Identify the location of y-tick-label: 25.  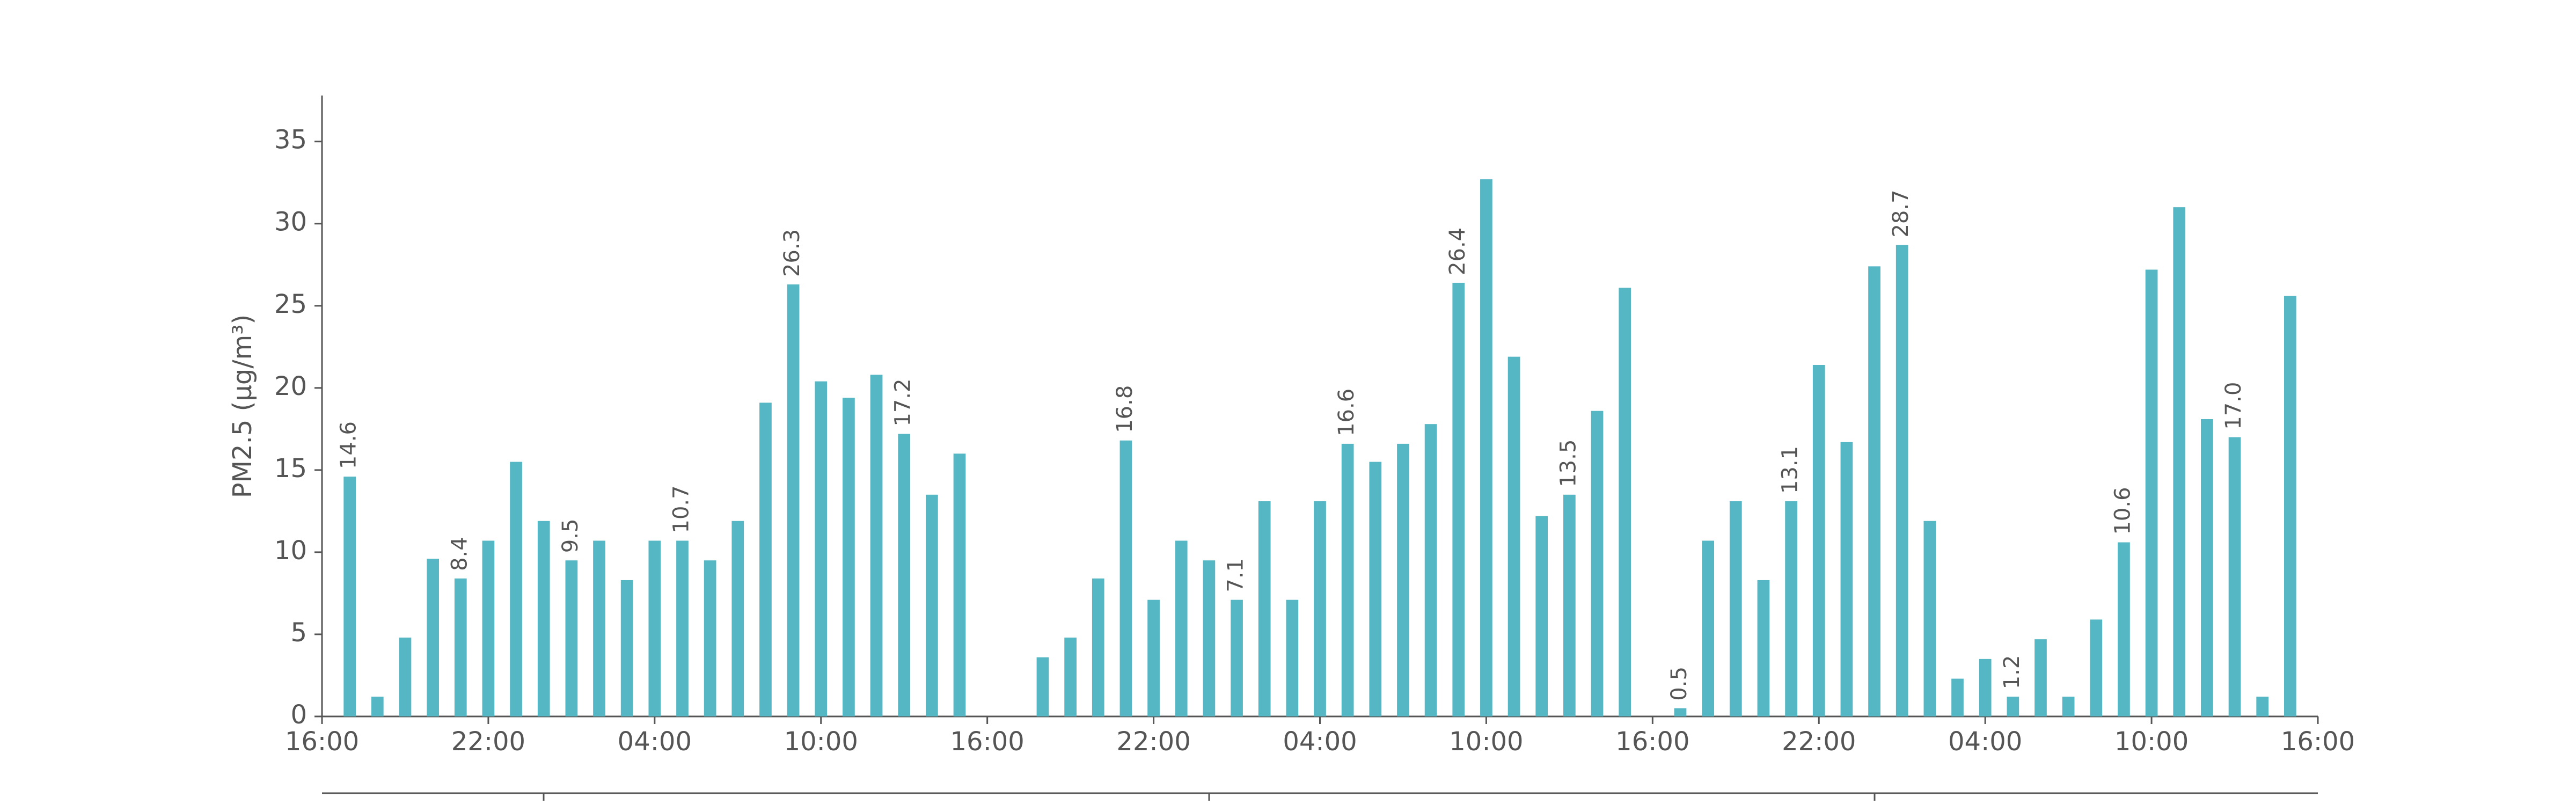
(290, 304).